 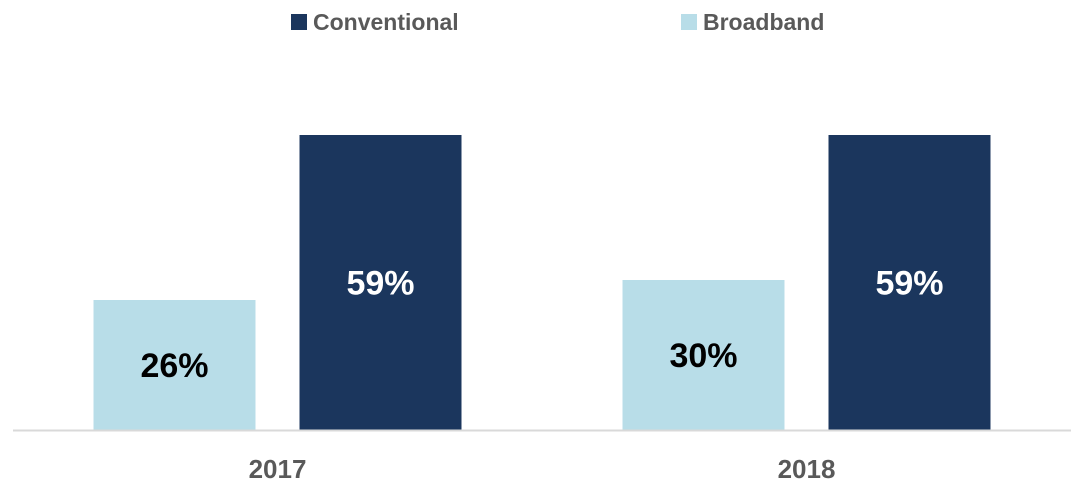 I want to click on legend-label-broadband: Broadband, so click(x=764, y=21).